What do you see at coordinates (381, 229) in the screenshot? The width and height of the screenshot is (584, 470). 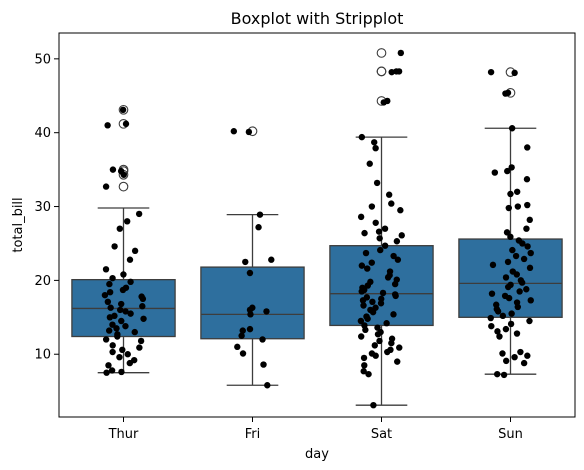 I see `strip-sat` at bounding box center [381, 229].